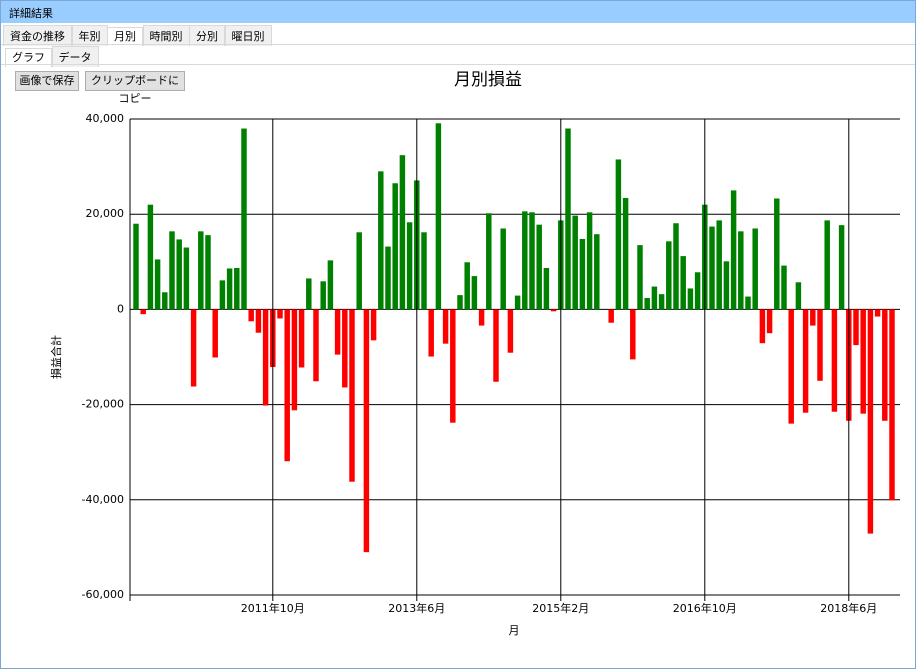 This screenshot has height=669, width=916. I want to click on subtab: グラフ, so click(28, 57).